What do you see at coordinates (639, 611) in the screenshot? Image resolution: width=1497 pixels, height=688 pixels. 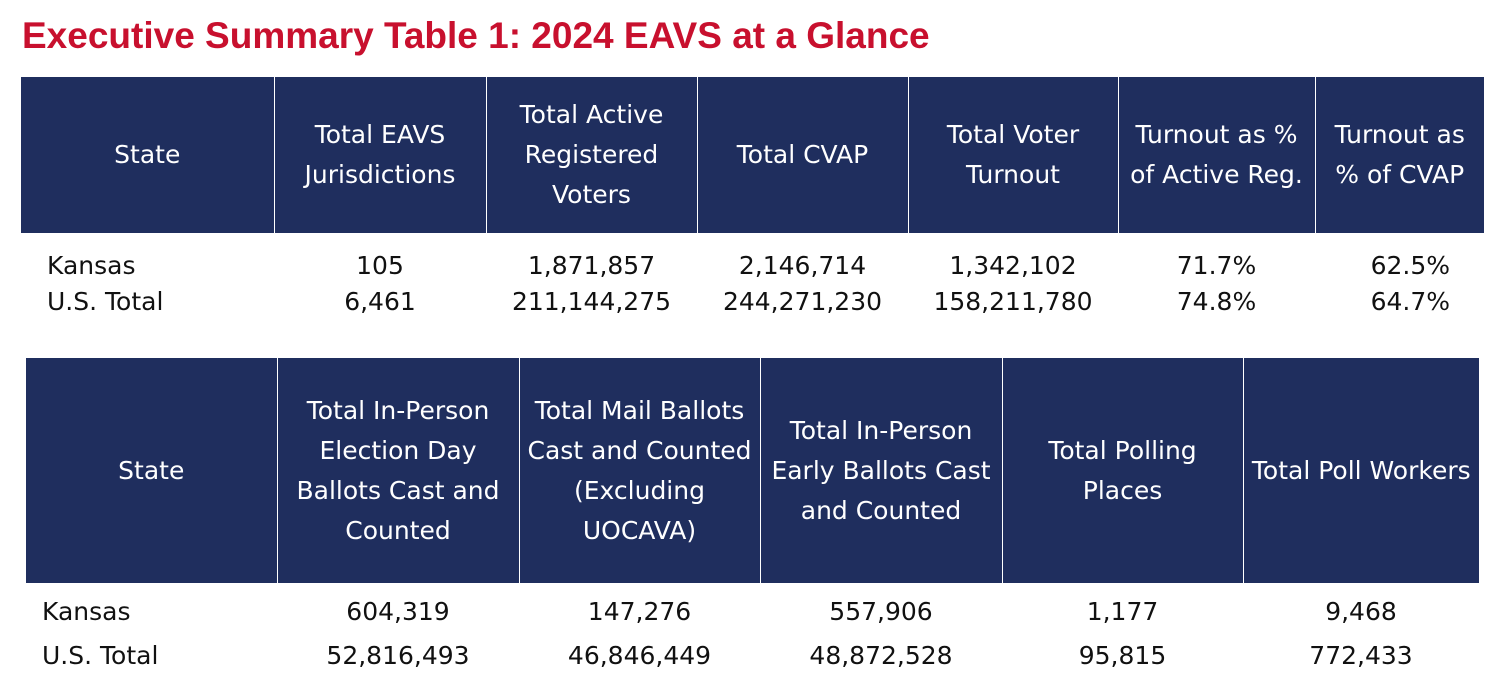 I see `cell-mail-ballots: 147,276` at bounding box center [639, 611].